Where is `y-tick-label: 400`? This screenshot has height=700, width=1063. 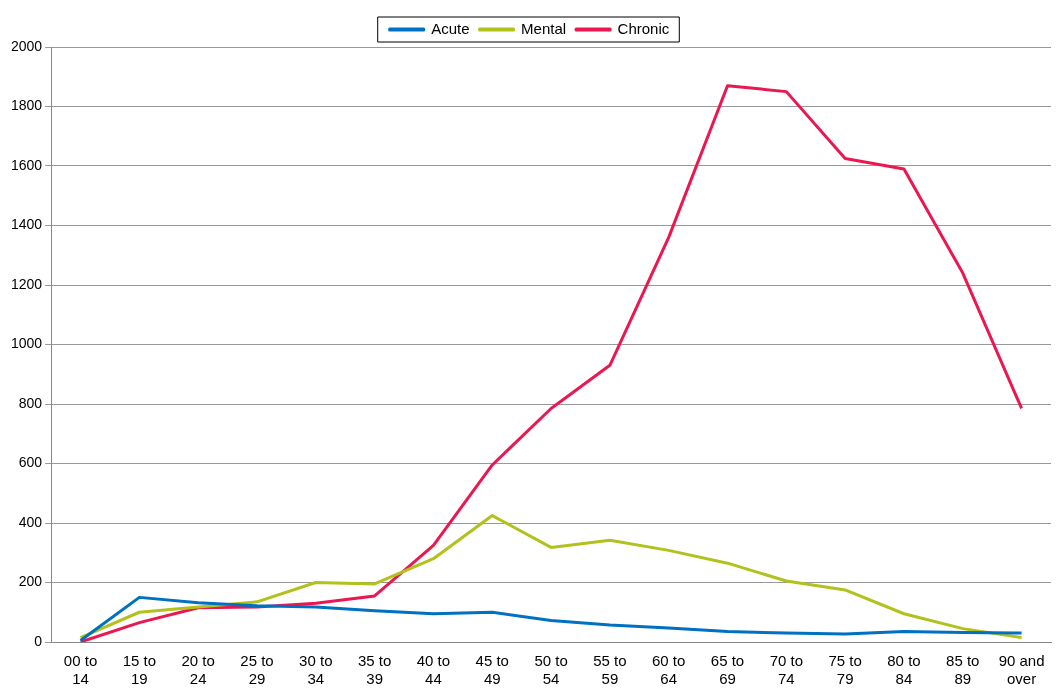 y-tick-label: 400 is located at coordinates (30, 521).